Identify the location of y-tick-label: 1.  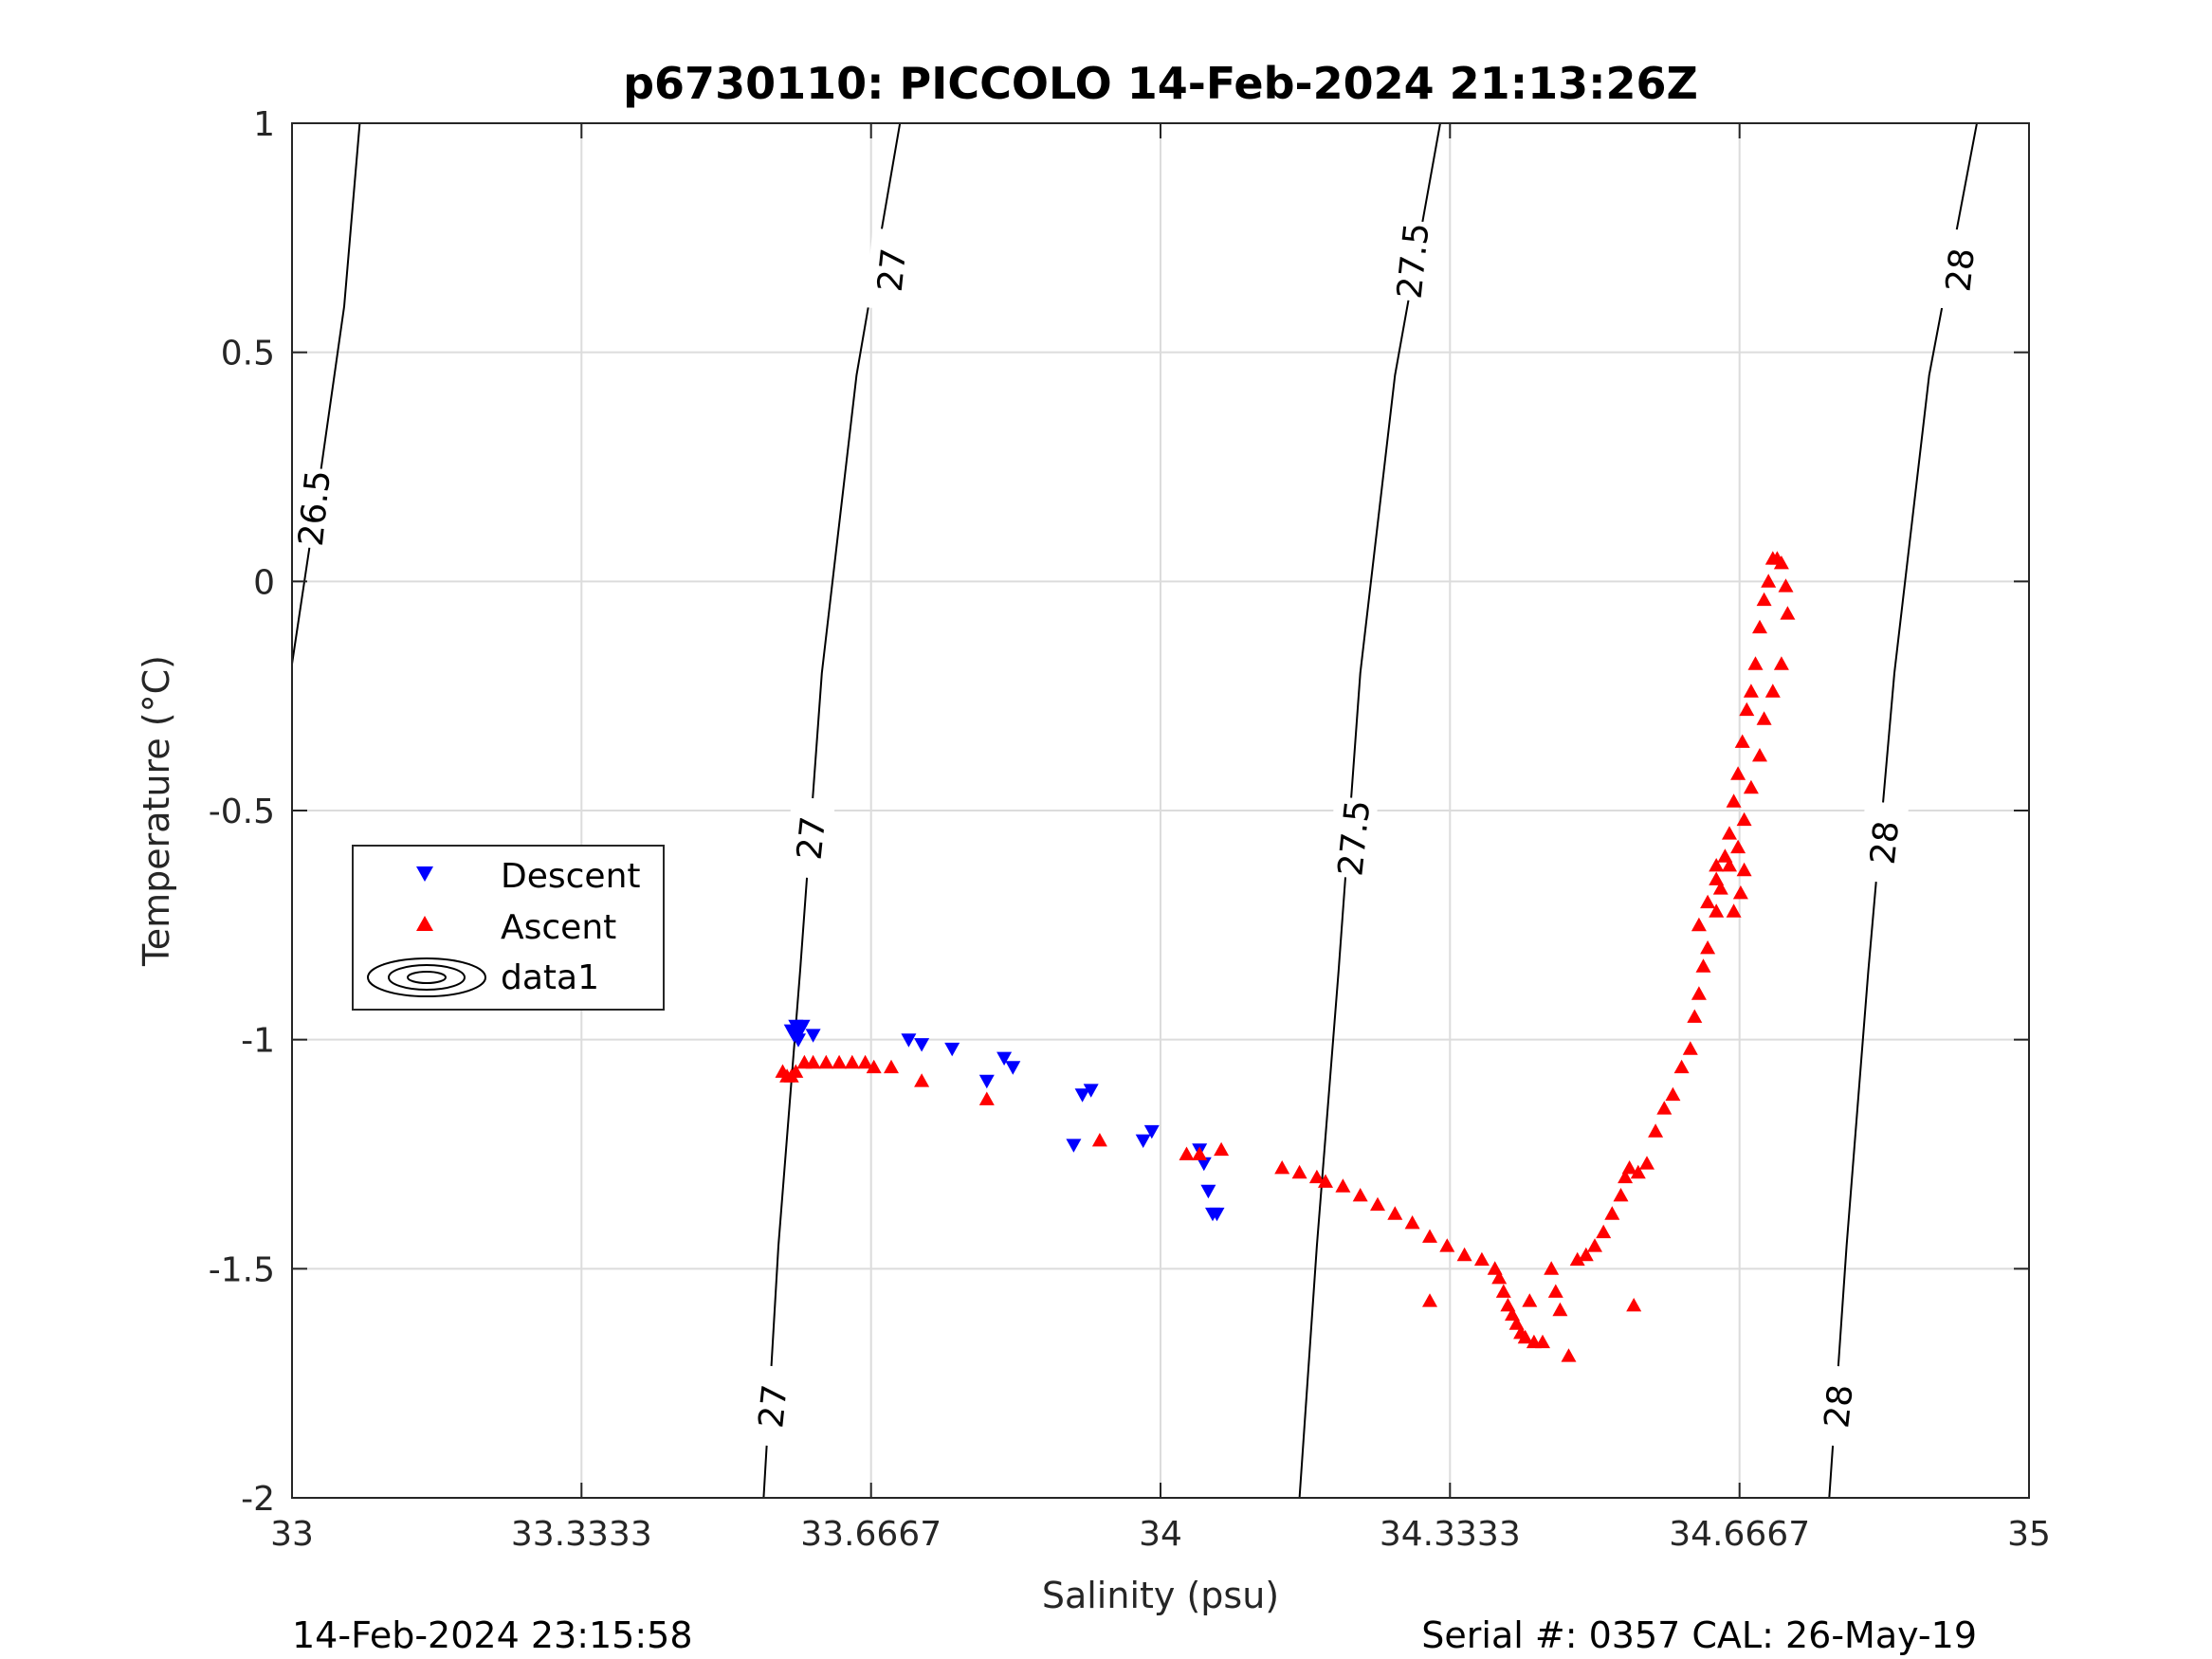
(264, 124).